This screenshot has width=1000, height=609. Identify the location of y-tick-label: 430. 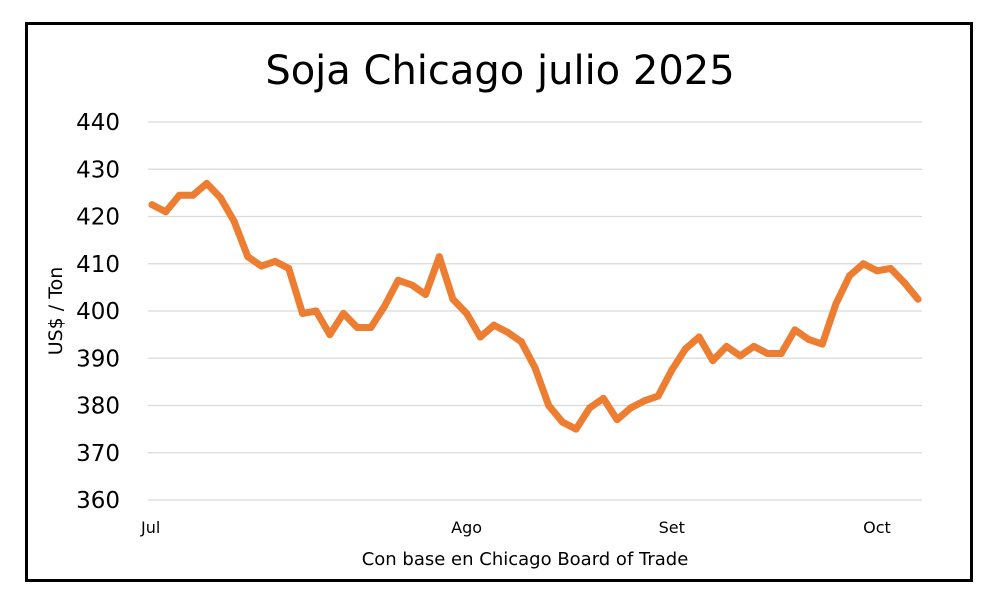
(98, 170).